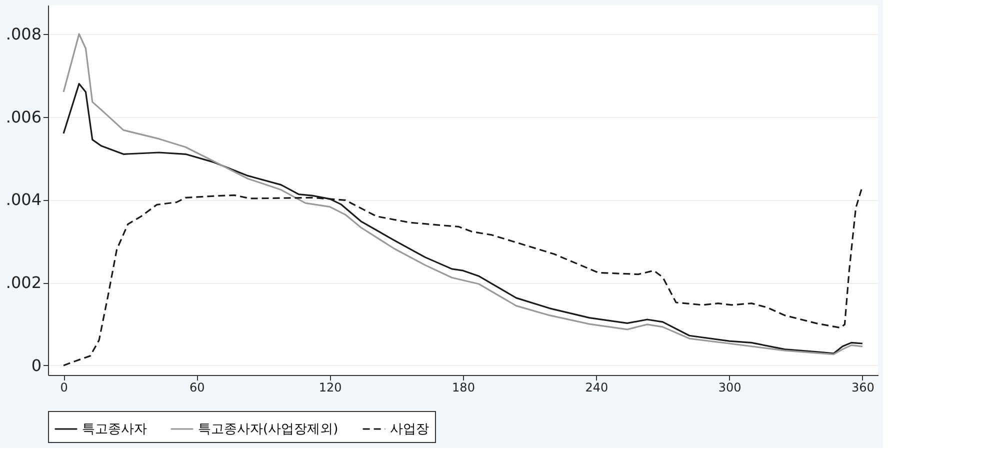 This screenshot has width=984, height=472. I want to click on y-tick-label: .008, so click(24, 34).